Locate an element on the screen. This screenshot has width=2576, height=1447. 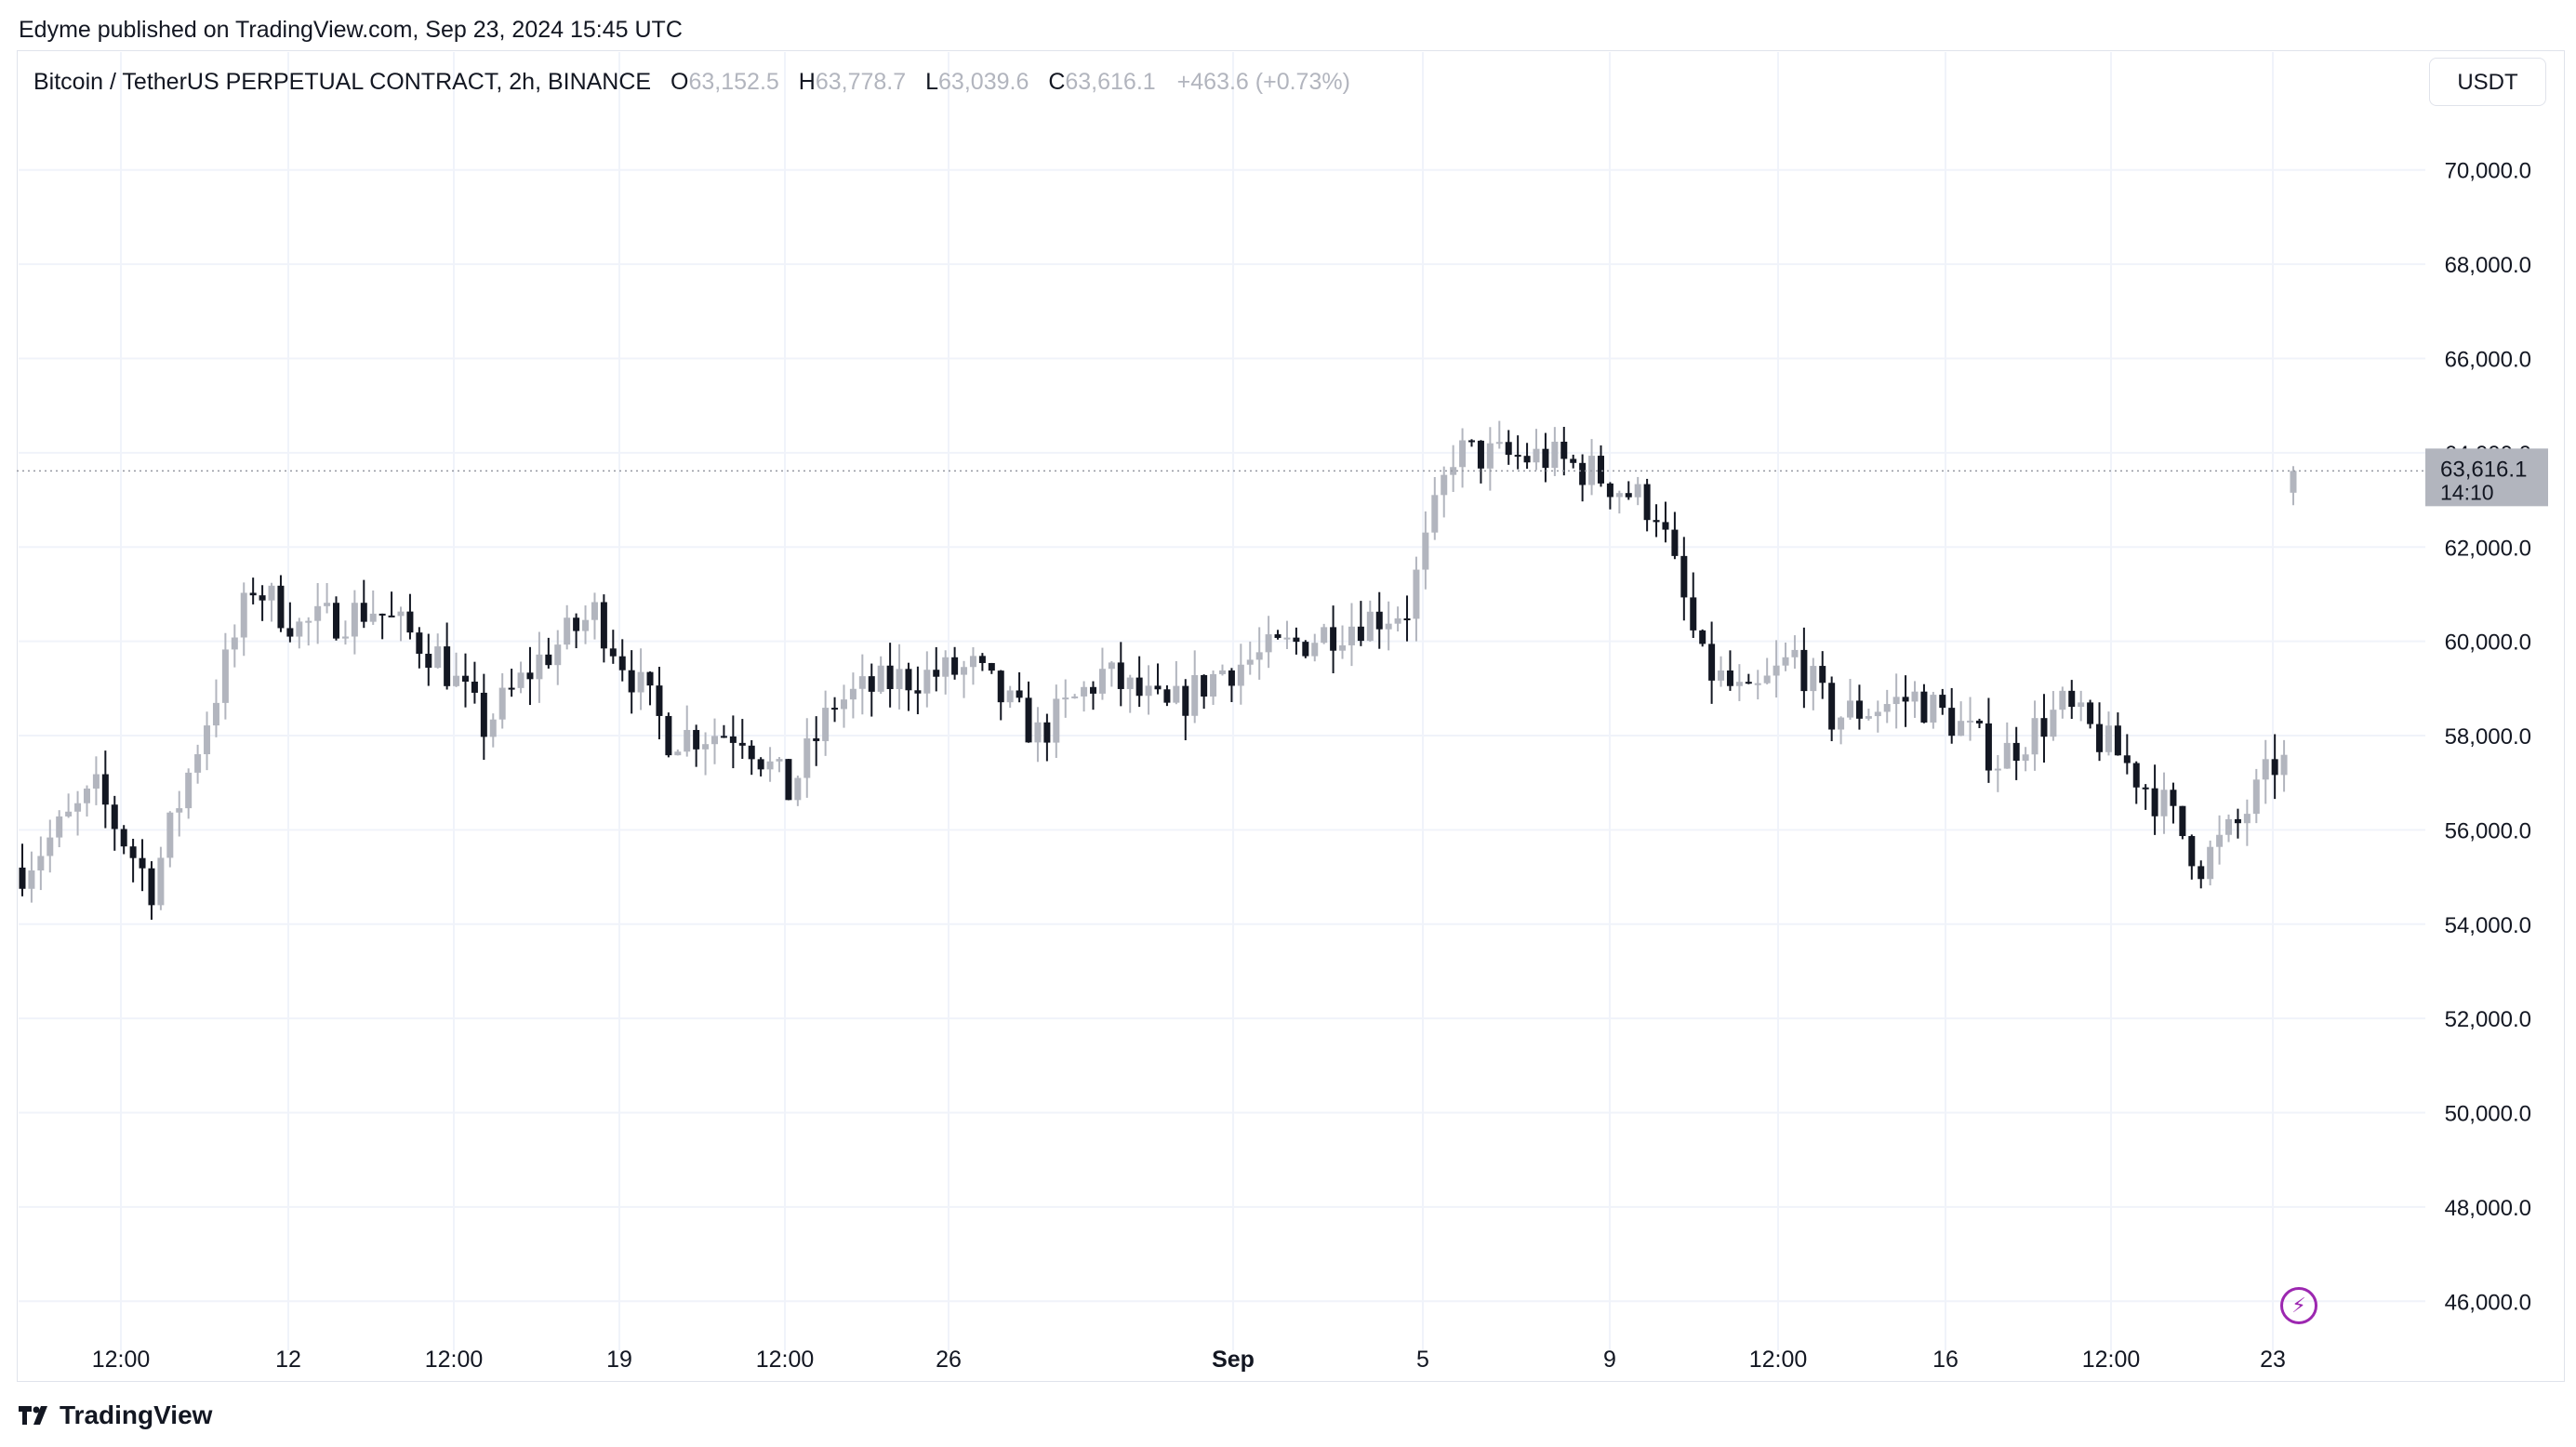
low-label: L is located at coordinates (932, 82).